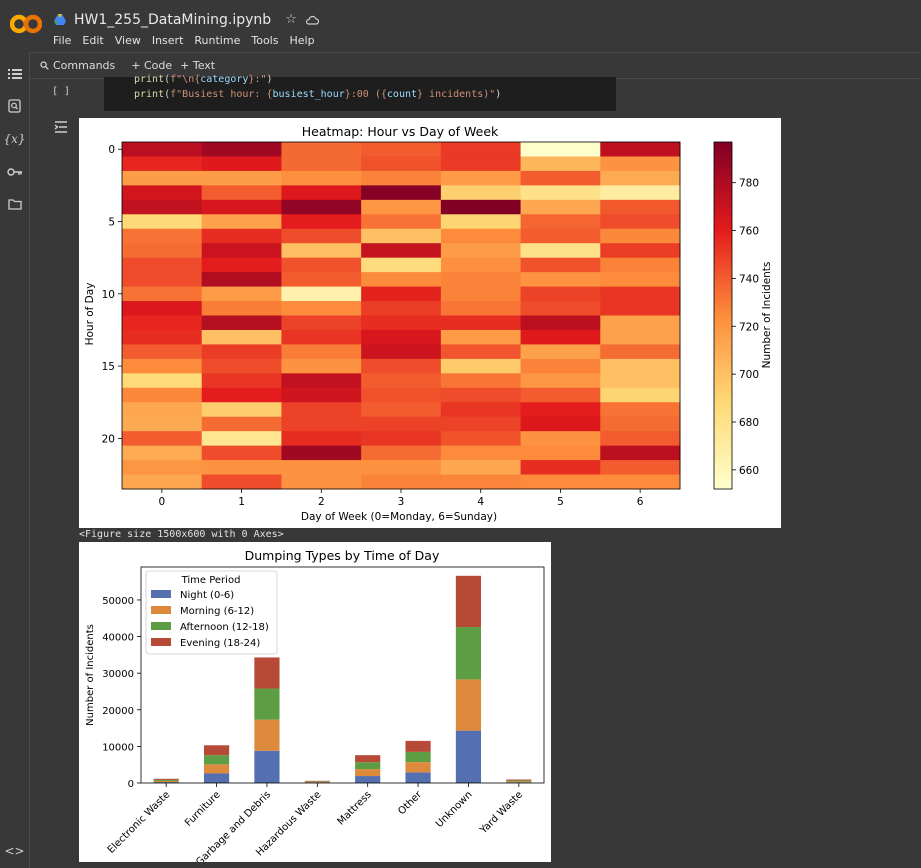 This screenshot has width=921, height=868. What do you see at coordinates (197, 65) in the screenshot?
I see `add-text-button: + Text` at bounding box center [197, 65].